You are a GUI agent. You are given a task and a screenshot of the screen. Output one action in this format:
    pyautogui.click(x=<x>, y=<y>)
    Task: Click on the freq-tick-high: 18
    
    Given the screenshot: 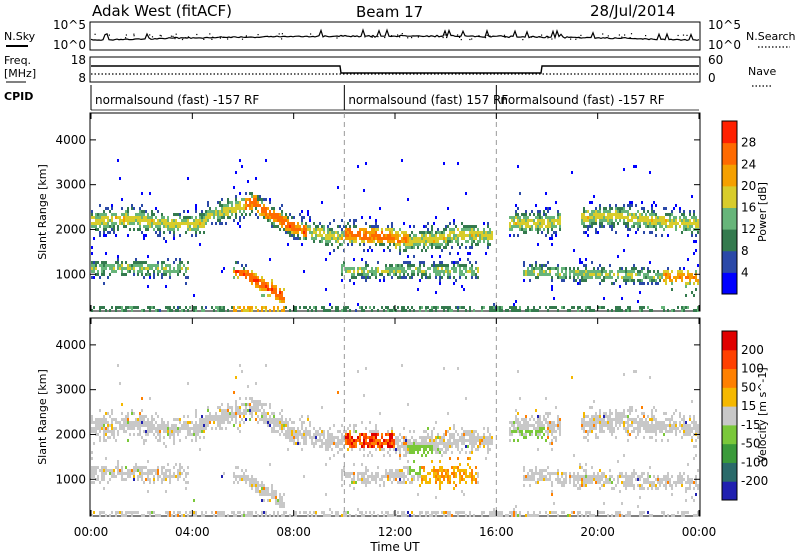 What is the action you would take?
    pyautogui.click(x=78, y=60)
    